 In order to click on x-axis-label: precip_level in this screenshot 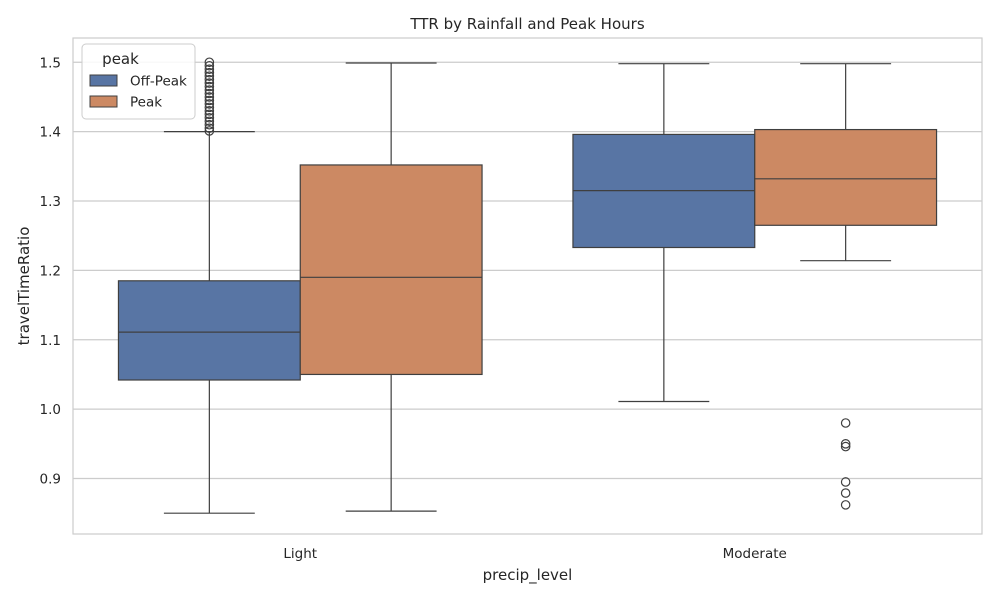, I will do `click(528, 575)`.